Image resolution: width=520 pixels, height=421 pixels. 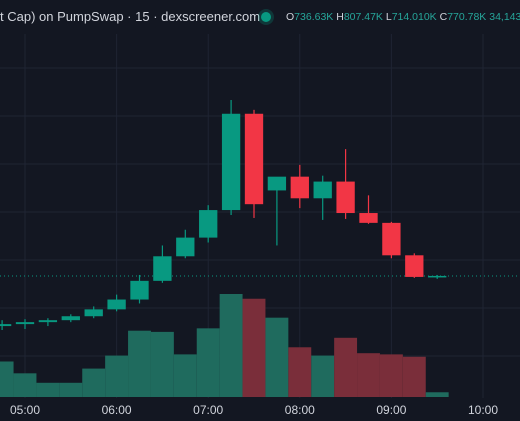 I want to click on x-tick-label: 08:00, so click(x=300, y=410).